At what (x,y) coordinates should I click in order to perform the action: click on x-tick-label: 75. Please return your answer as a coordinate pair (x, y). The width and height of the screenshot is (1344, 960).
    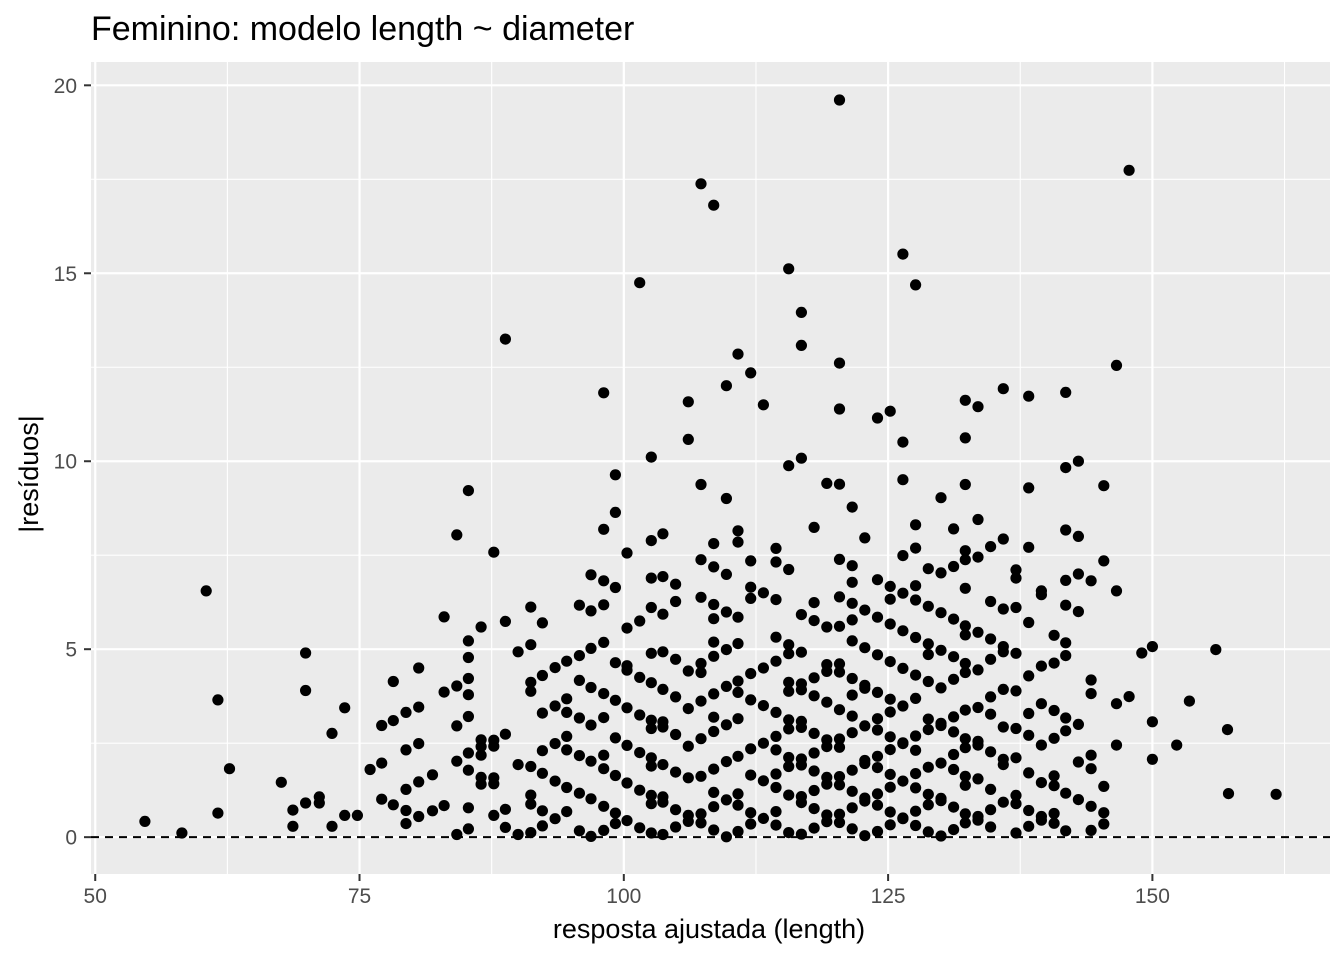
    Looking at the image, I should click on (359, 896).